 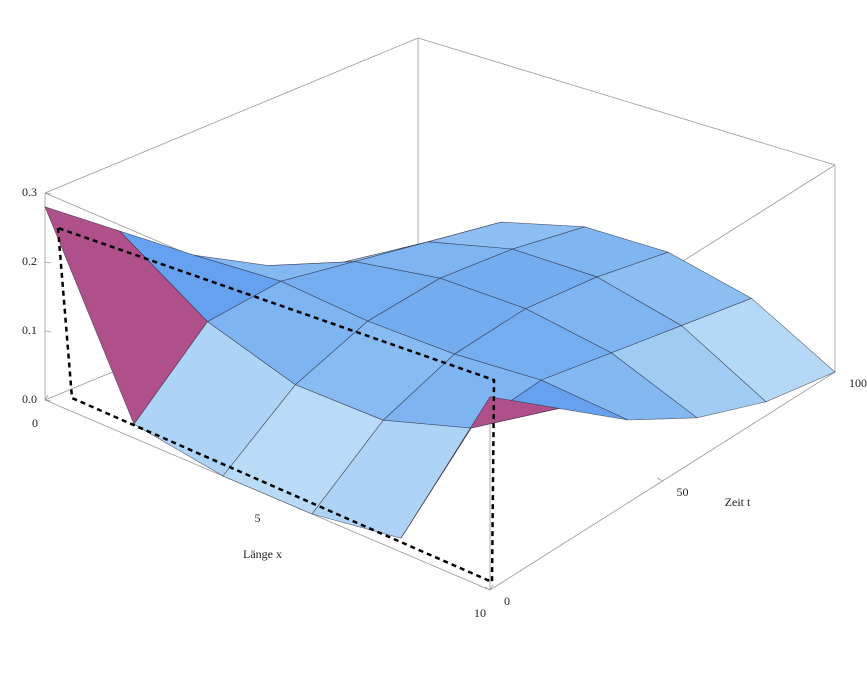 What do you see at coordinates (480, 467) in the screenshot?
I see `surface-patch` at bounding box center [480, 467].